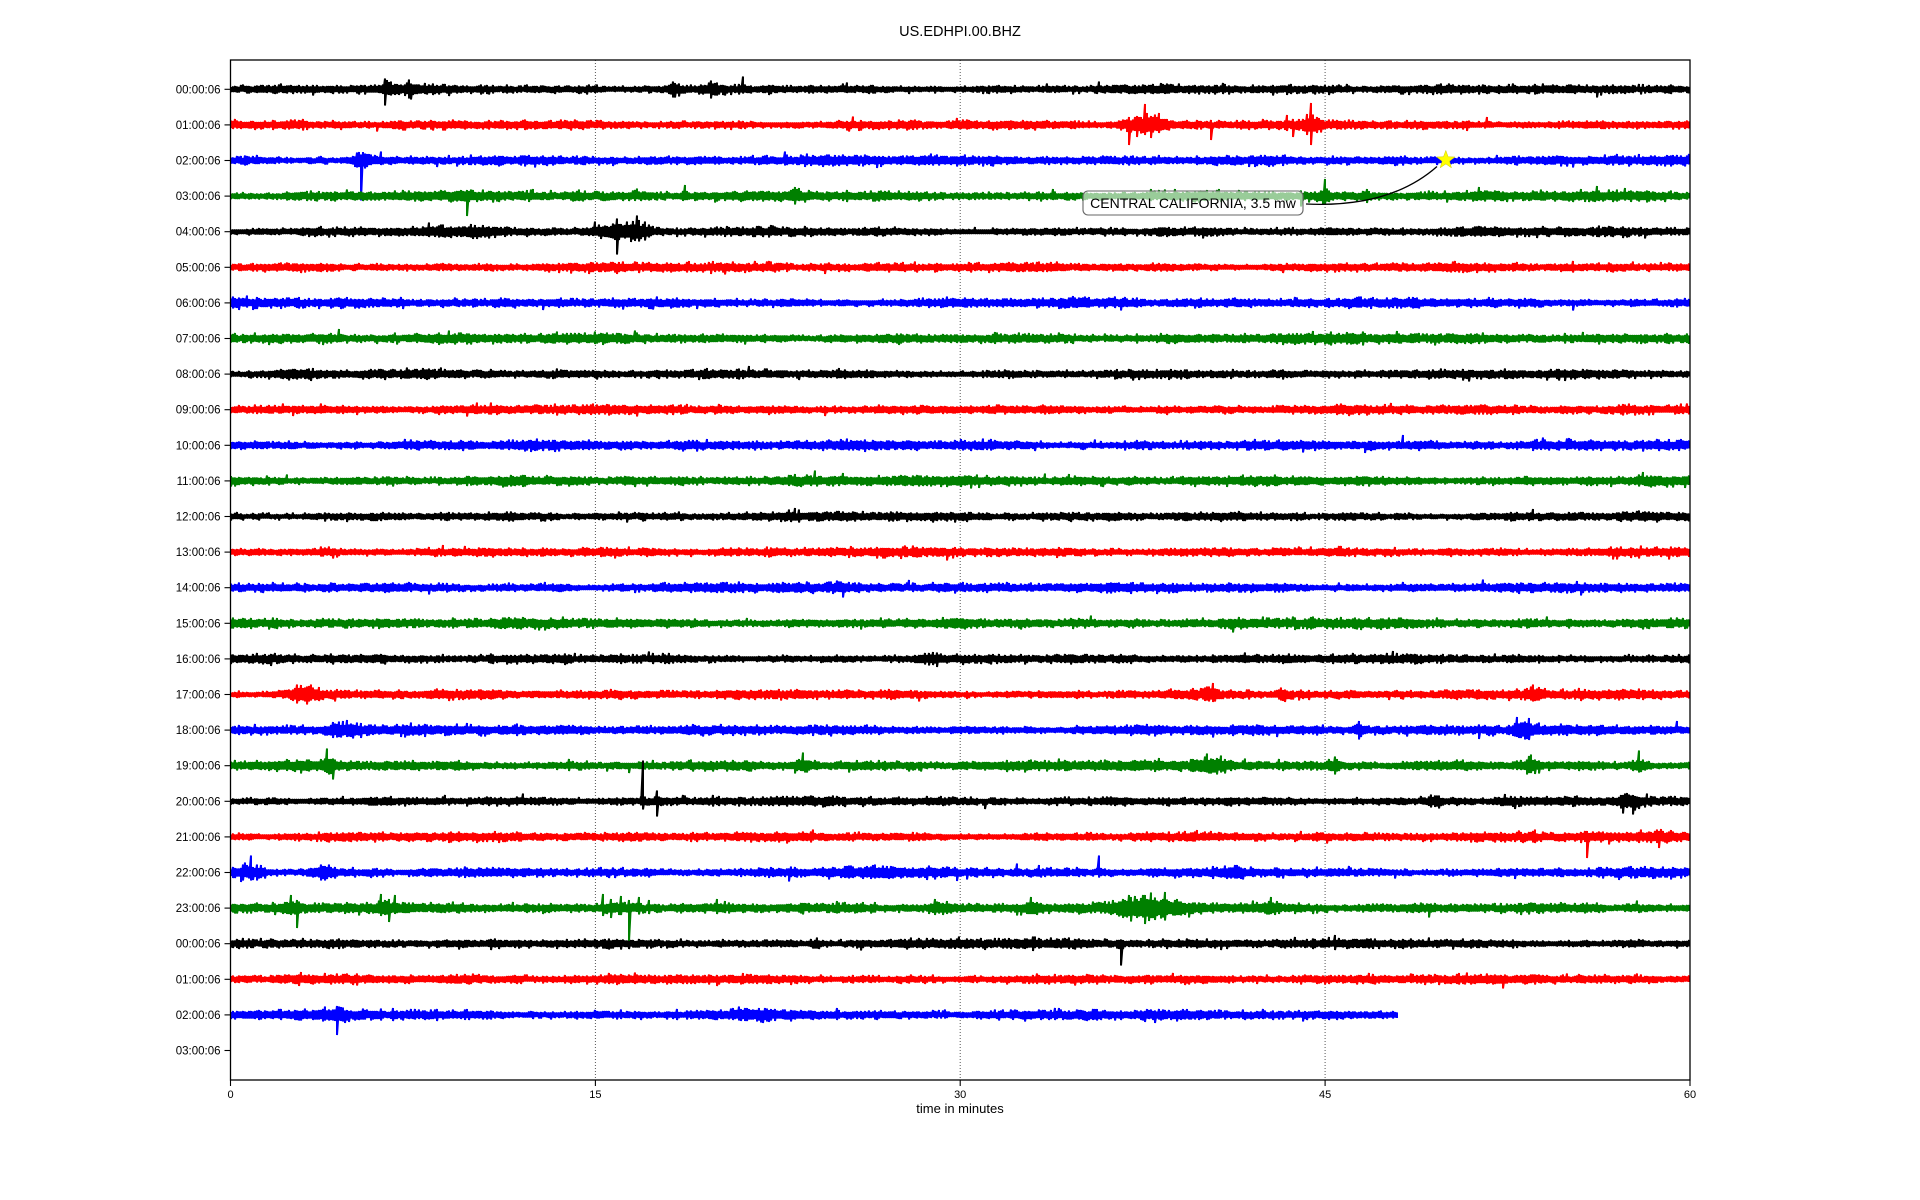  What do you see at coordinates (198, 411) in the screenshot?
I see `svg-text: 09:00:06` at bounding box center [198, 411].